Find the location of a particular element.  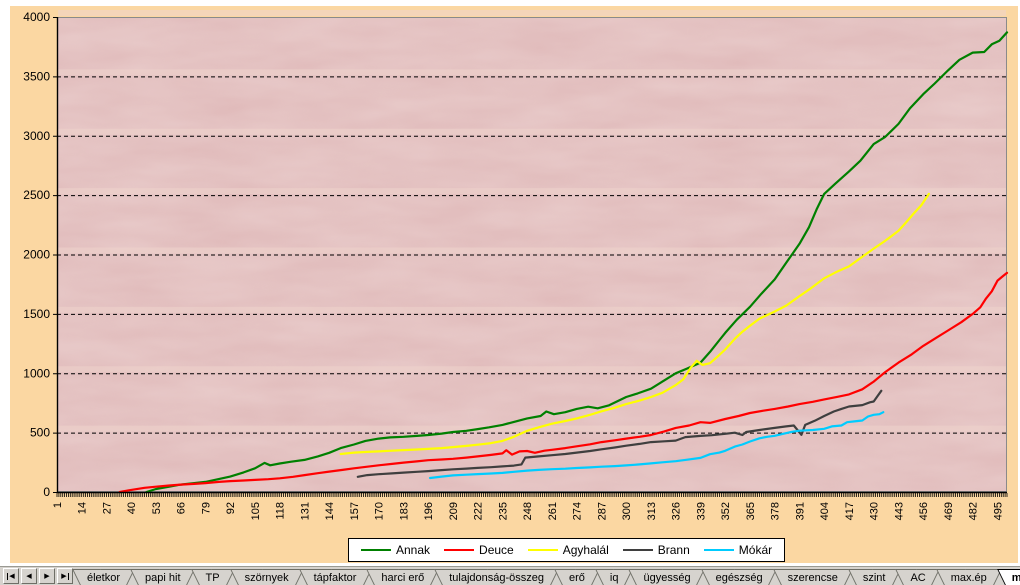

first-sheet-button: ◀ is located at coordinates (11, 576).